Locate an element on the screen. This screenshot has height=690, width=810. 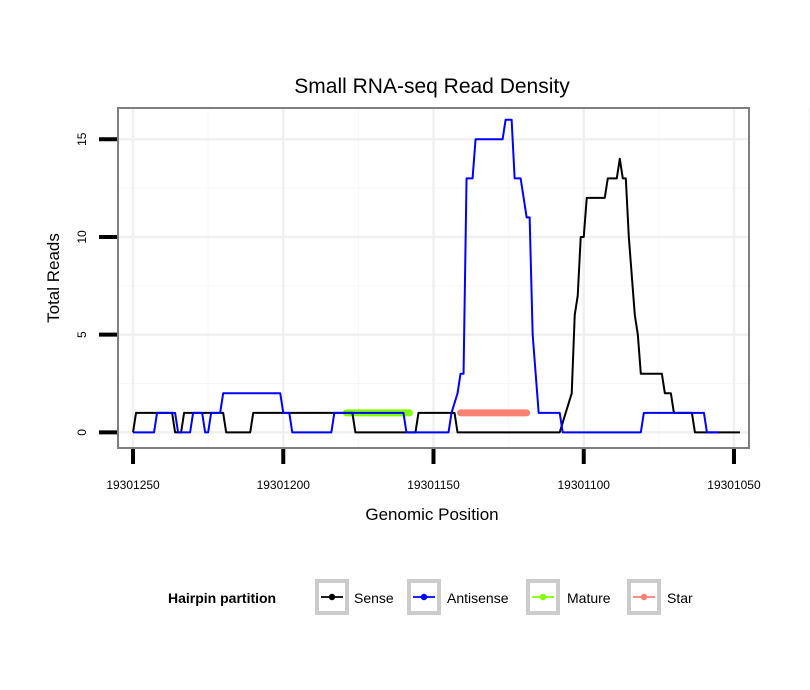
legend-label: Antisense is located at coordinates (478, 598).